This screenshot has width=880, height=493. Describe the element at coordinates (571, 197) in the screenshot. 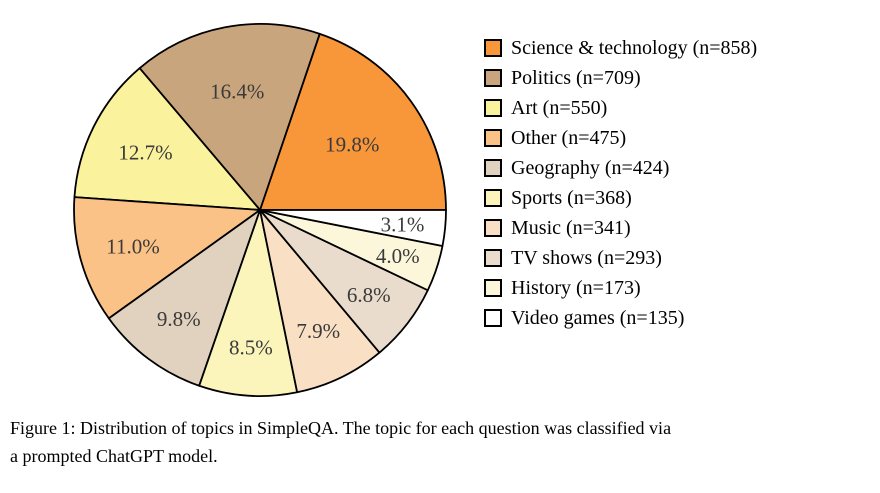

I see `legend-item-label: Sports (n=368)` at that location.